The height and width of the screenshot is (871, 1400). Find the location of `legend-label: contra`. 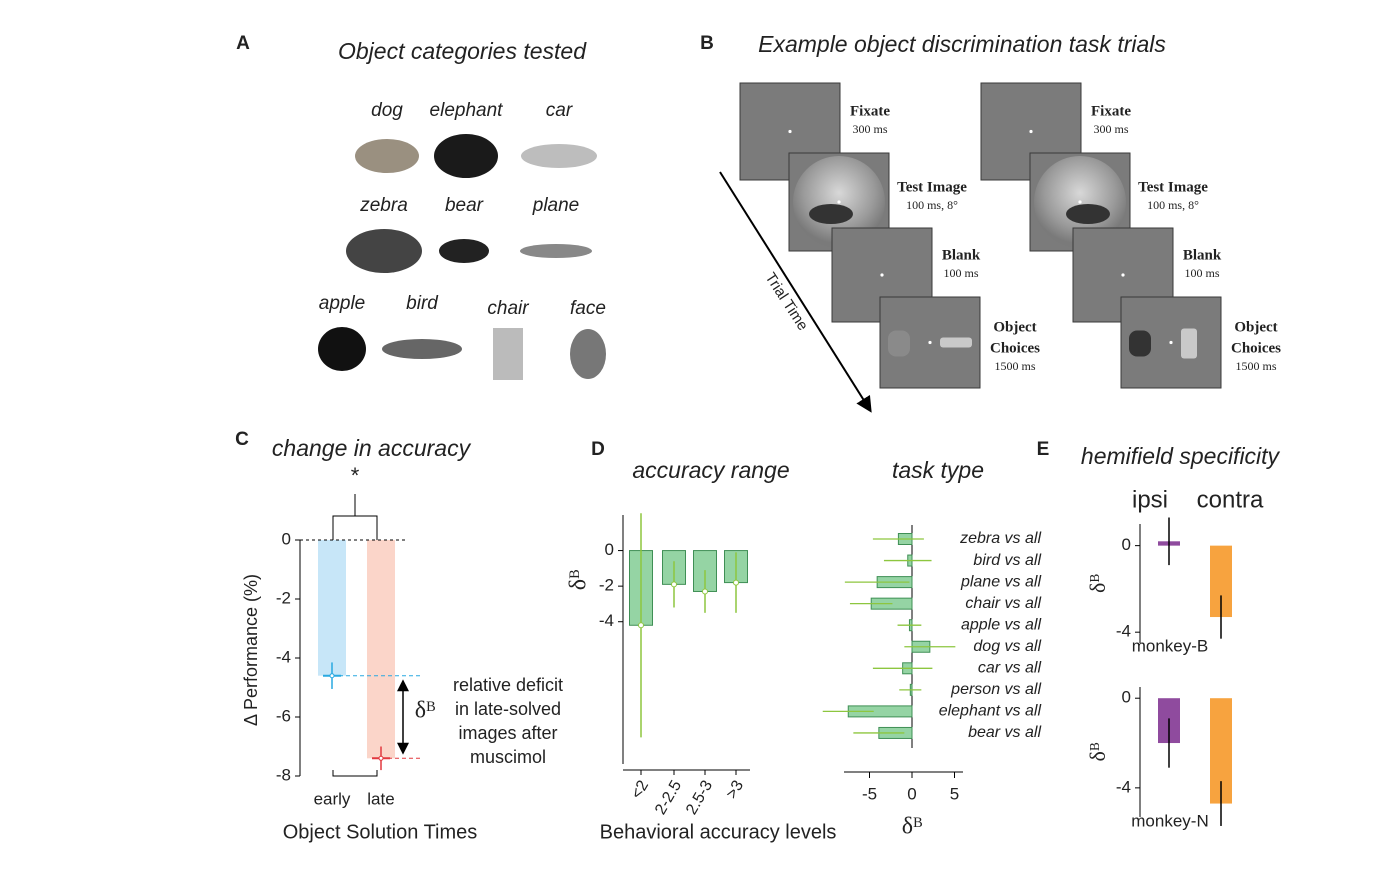

legend-label: contra is located at coordinates (1230, 499).